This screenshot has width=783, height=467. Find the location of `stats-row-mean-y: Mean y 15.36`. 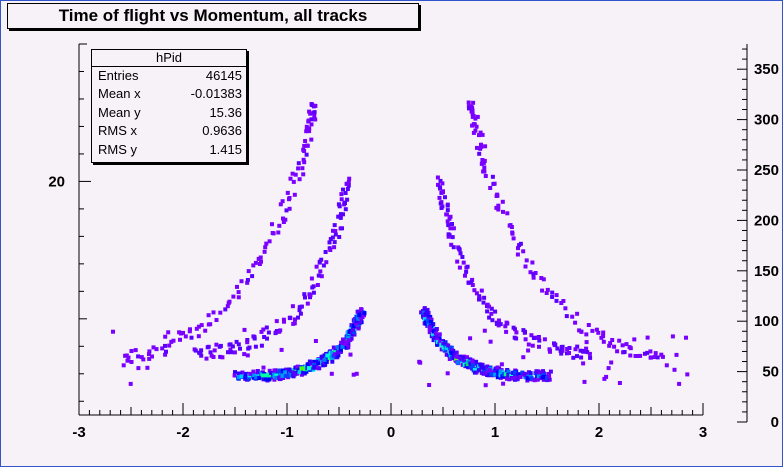

stats-row-mean-y: Mean y 15.36 is located at coordinates (169, 113).